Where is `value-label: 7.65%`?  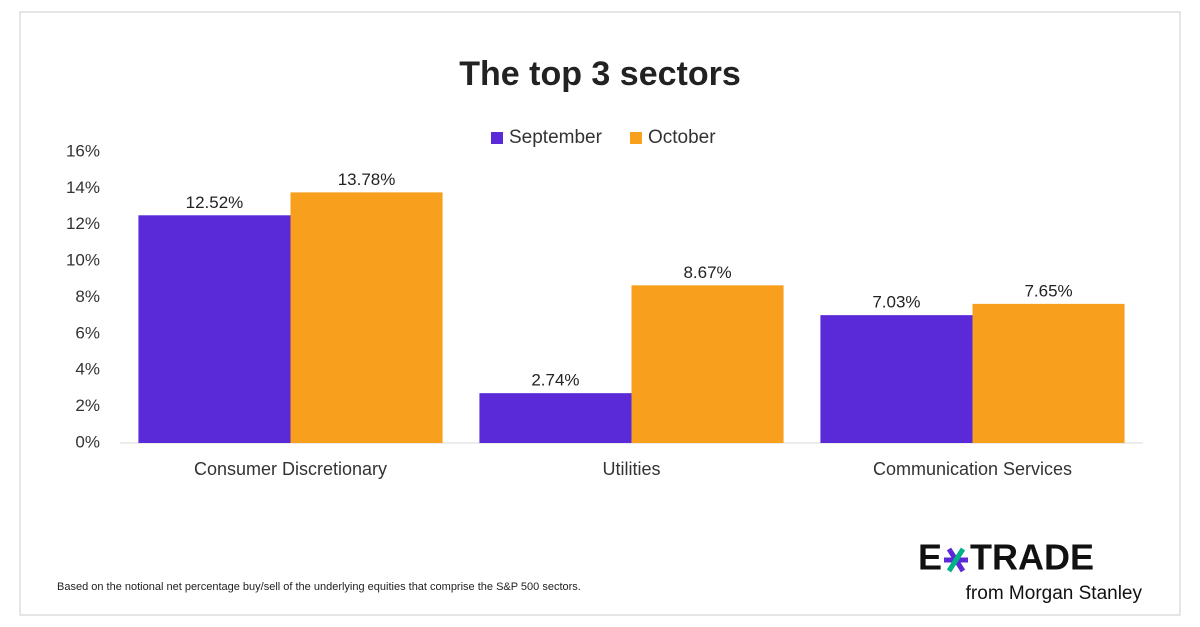
value-label: 7.65% is located at coordinates (1048, 290).